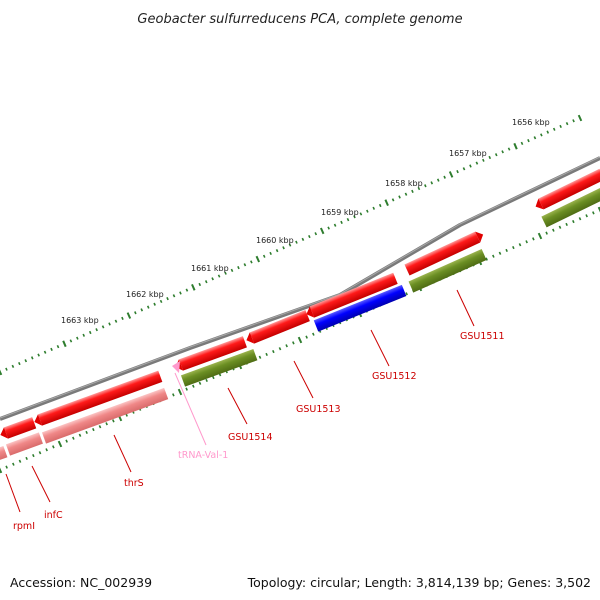 The height and width of the screenshot is (600, 600). Describe the element at coordinates (340, 212) in the screenshot. I see `ruler-label-1659: 1659 kbp` at that location.